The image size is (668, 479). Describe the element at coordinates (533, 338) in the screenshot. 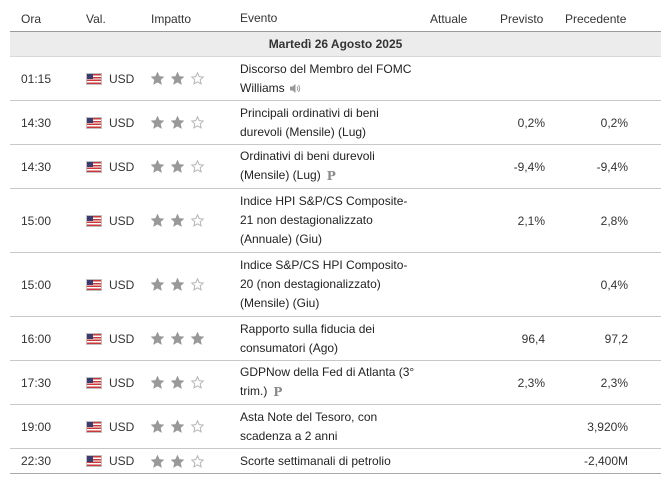

I see `row-forecast: 96,4` at that location.